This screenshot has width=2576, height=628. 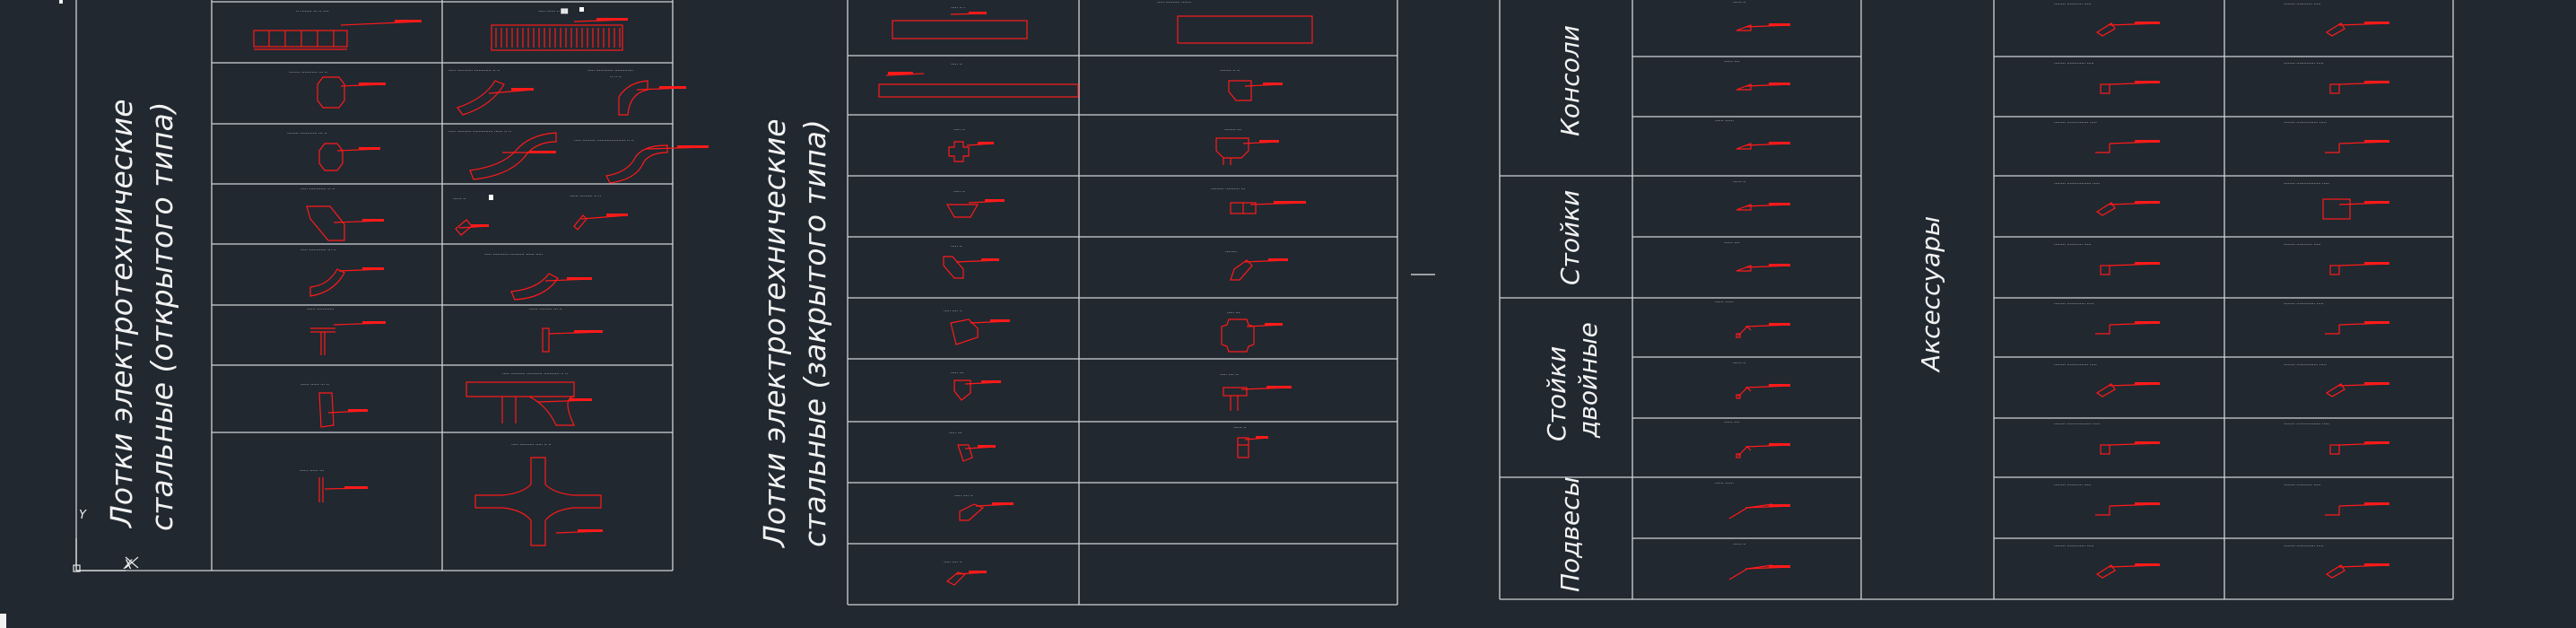 I want to click on closed-tray-vert-tee-symbol: ····· ···· ··, so click(x=1256, y=391).